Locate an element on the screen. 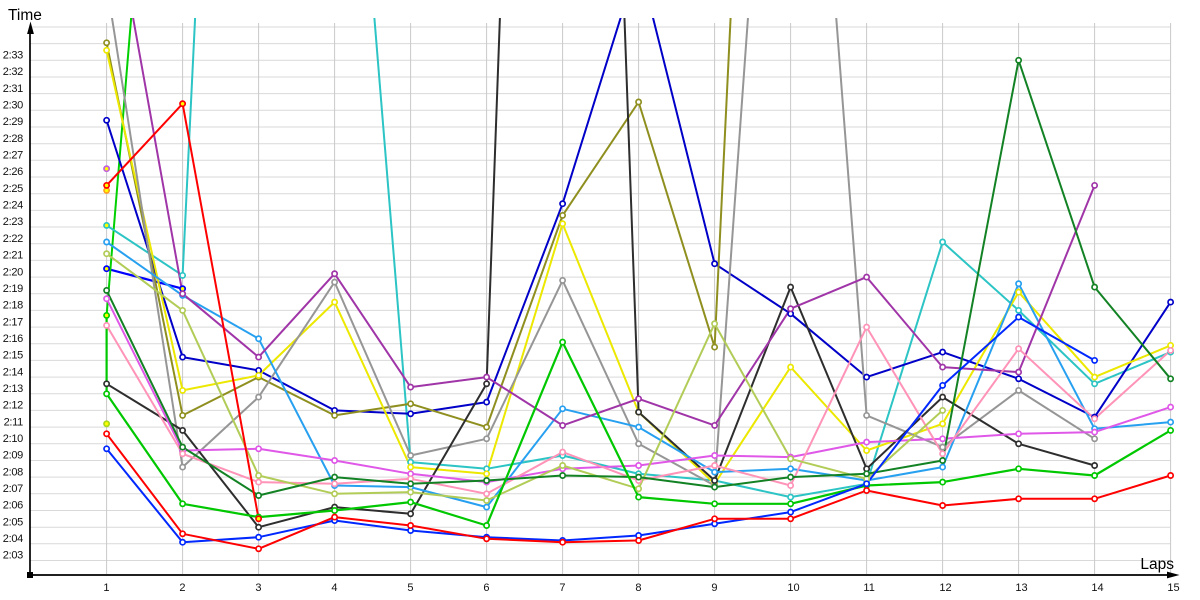 The width and height of the screenshot is (1200, 600). svg-text: 2:09 is located at coordinates (13, 456).